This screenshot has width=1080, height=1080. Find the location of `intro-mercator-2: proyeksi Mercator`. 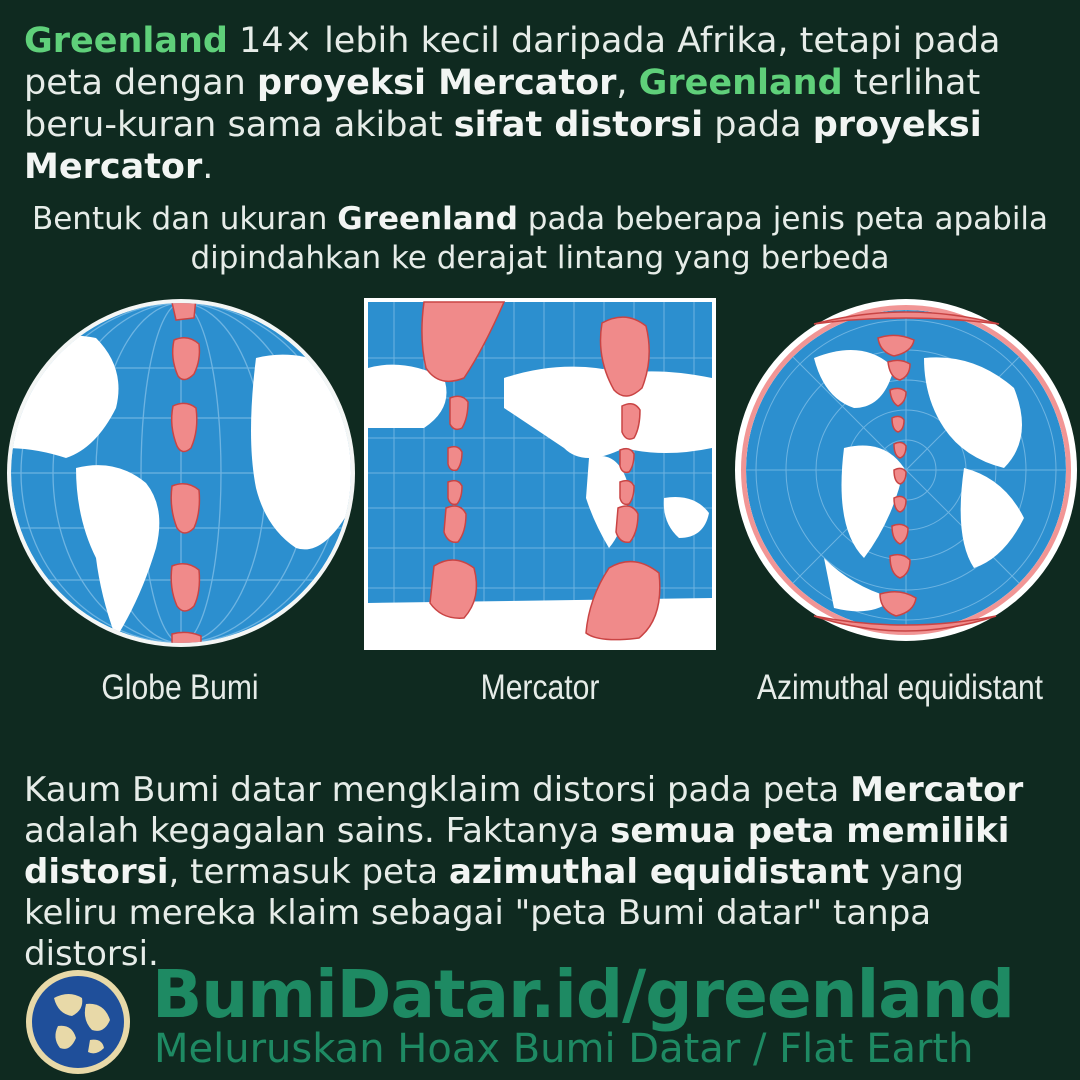

intro-mercator-2: proyeksi Mercator is located at coordinates (503, 146).